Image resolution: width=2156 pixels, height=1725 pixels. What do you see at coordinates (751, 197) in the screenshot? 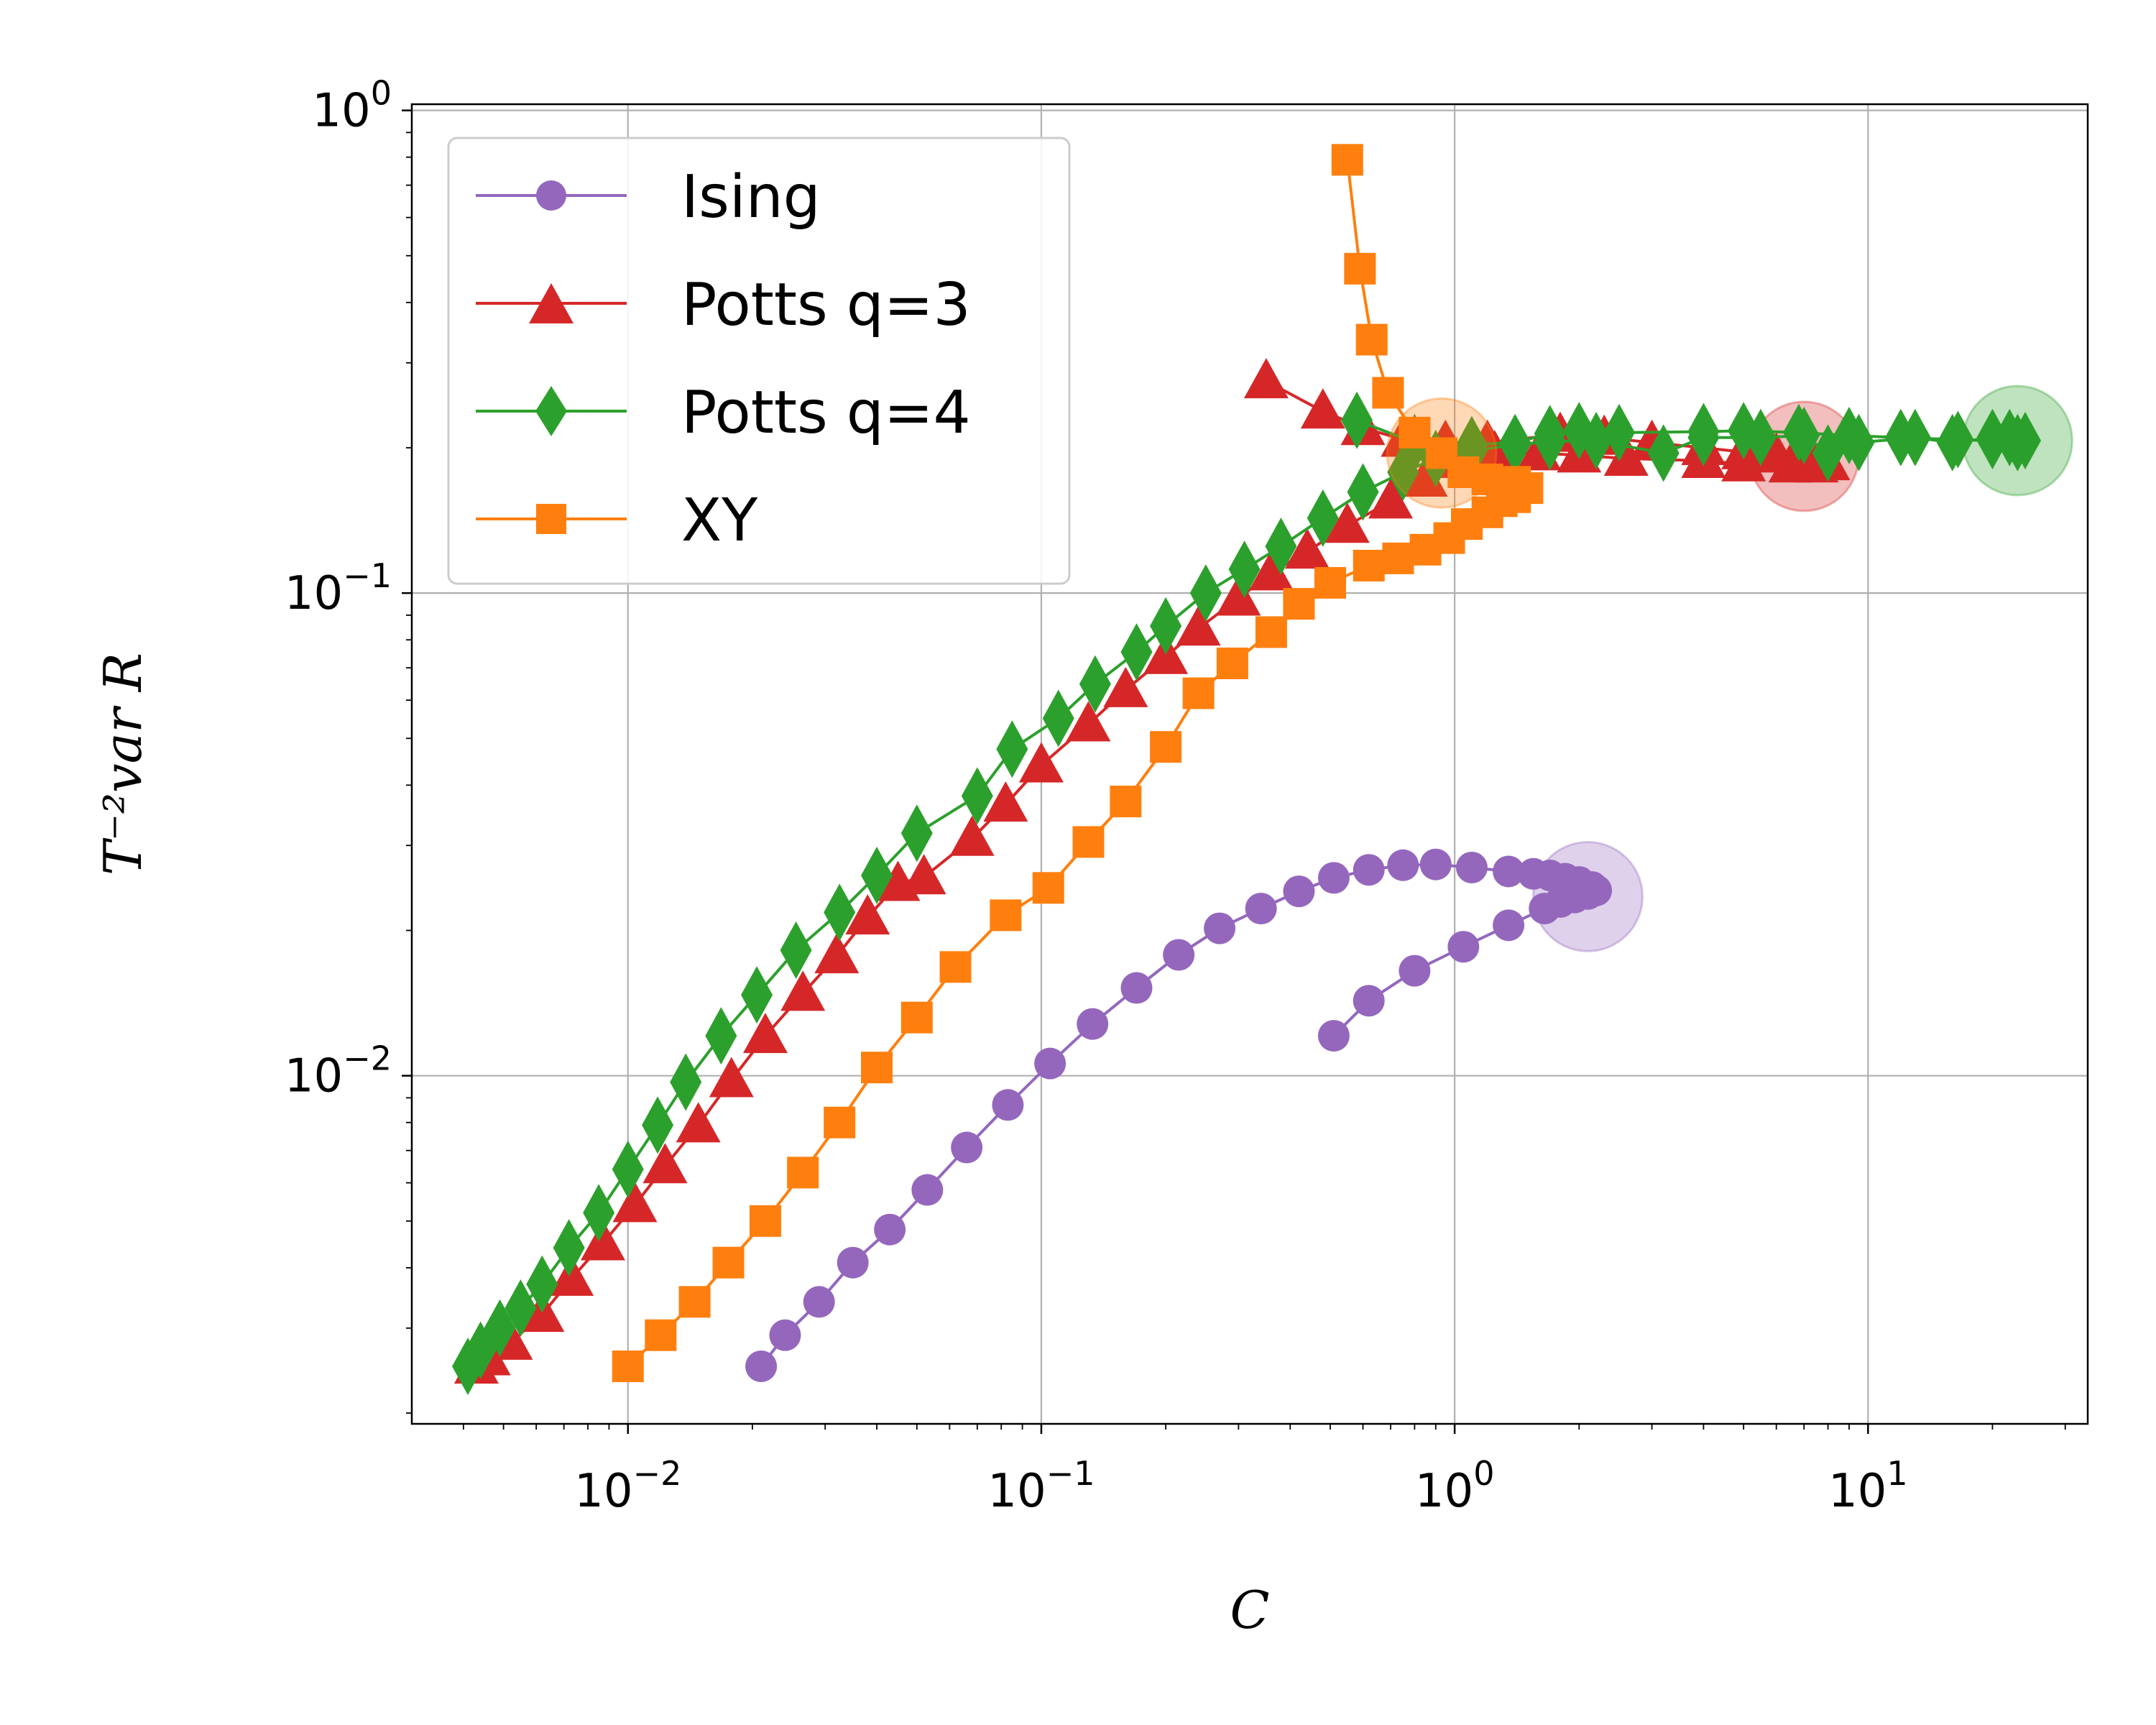
I see `legend-label: Ising` at bounding box center [751, 197].